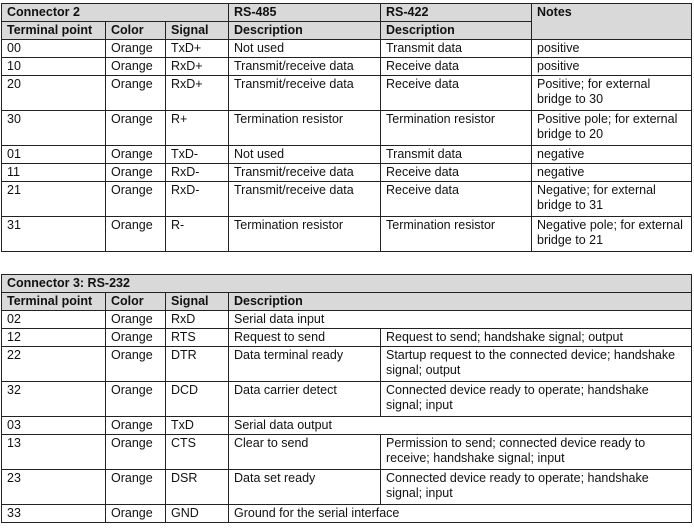 This screenshot has width=694, height=528. I want to click on terminal-point-cell: 32, so click(53, 399).